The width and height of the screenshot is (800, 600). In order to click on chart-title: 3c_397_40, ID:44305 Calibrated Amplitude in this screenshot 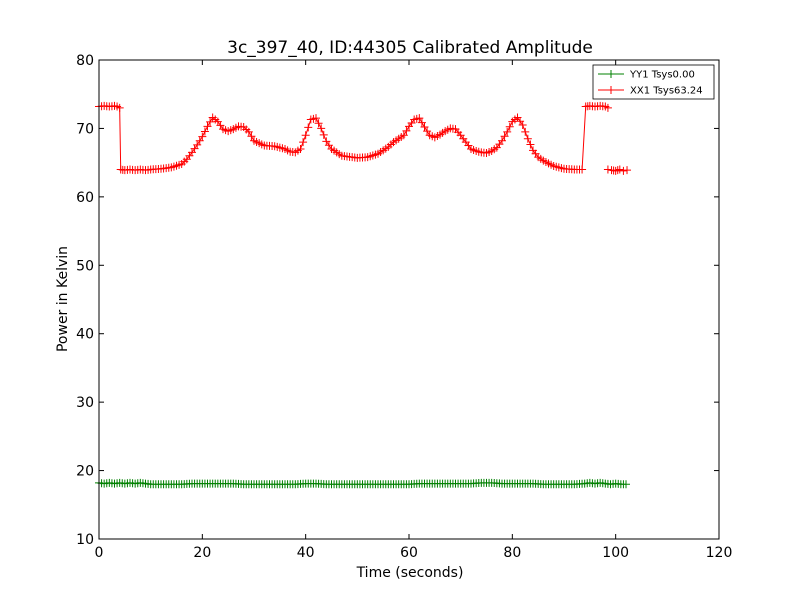, I will do `click(410, 48)`.